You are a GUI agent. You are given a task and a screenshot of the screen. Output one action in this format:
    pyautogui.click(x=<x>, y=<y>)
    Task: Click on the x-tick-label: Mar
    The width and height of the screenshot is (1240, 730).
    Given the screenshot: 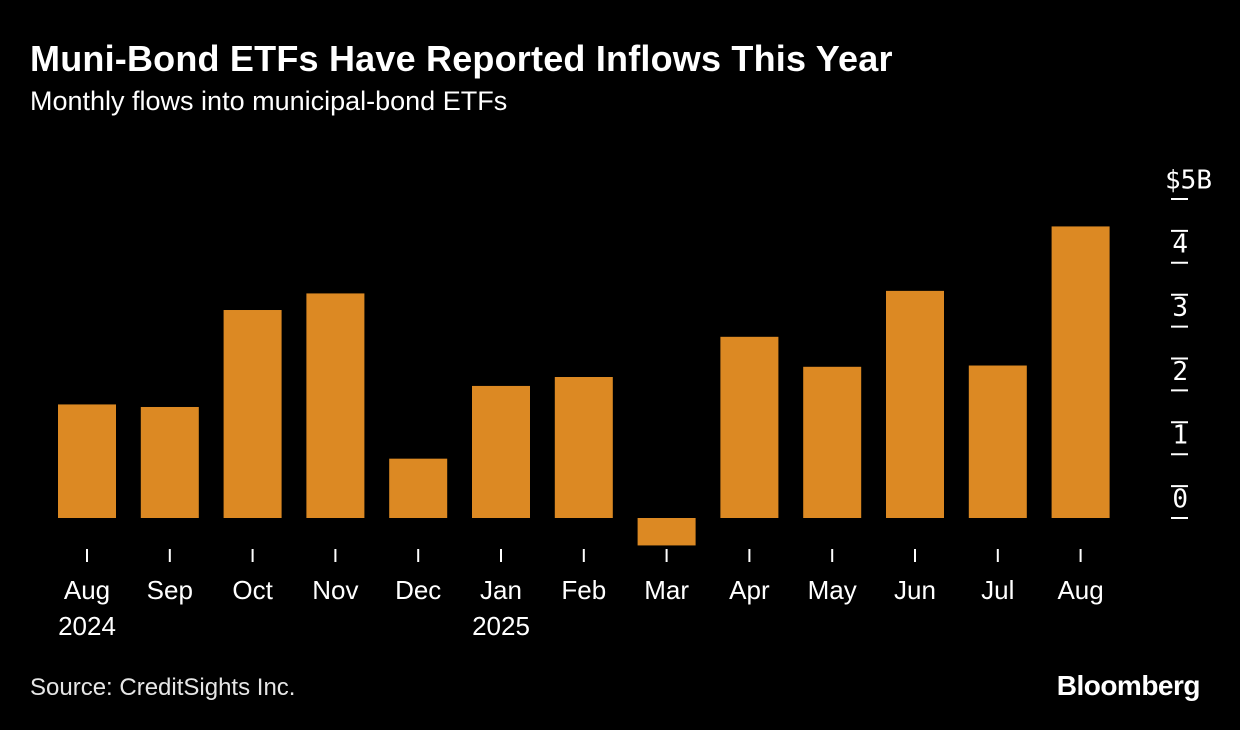 What is the action you would take?
    pyautogui.click(x=666, y=590)
    